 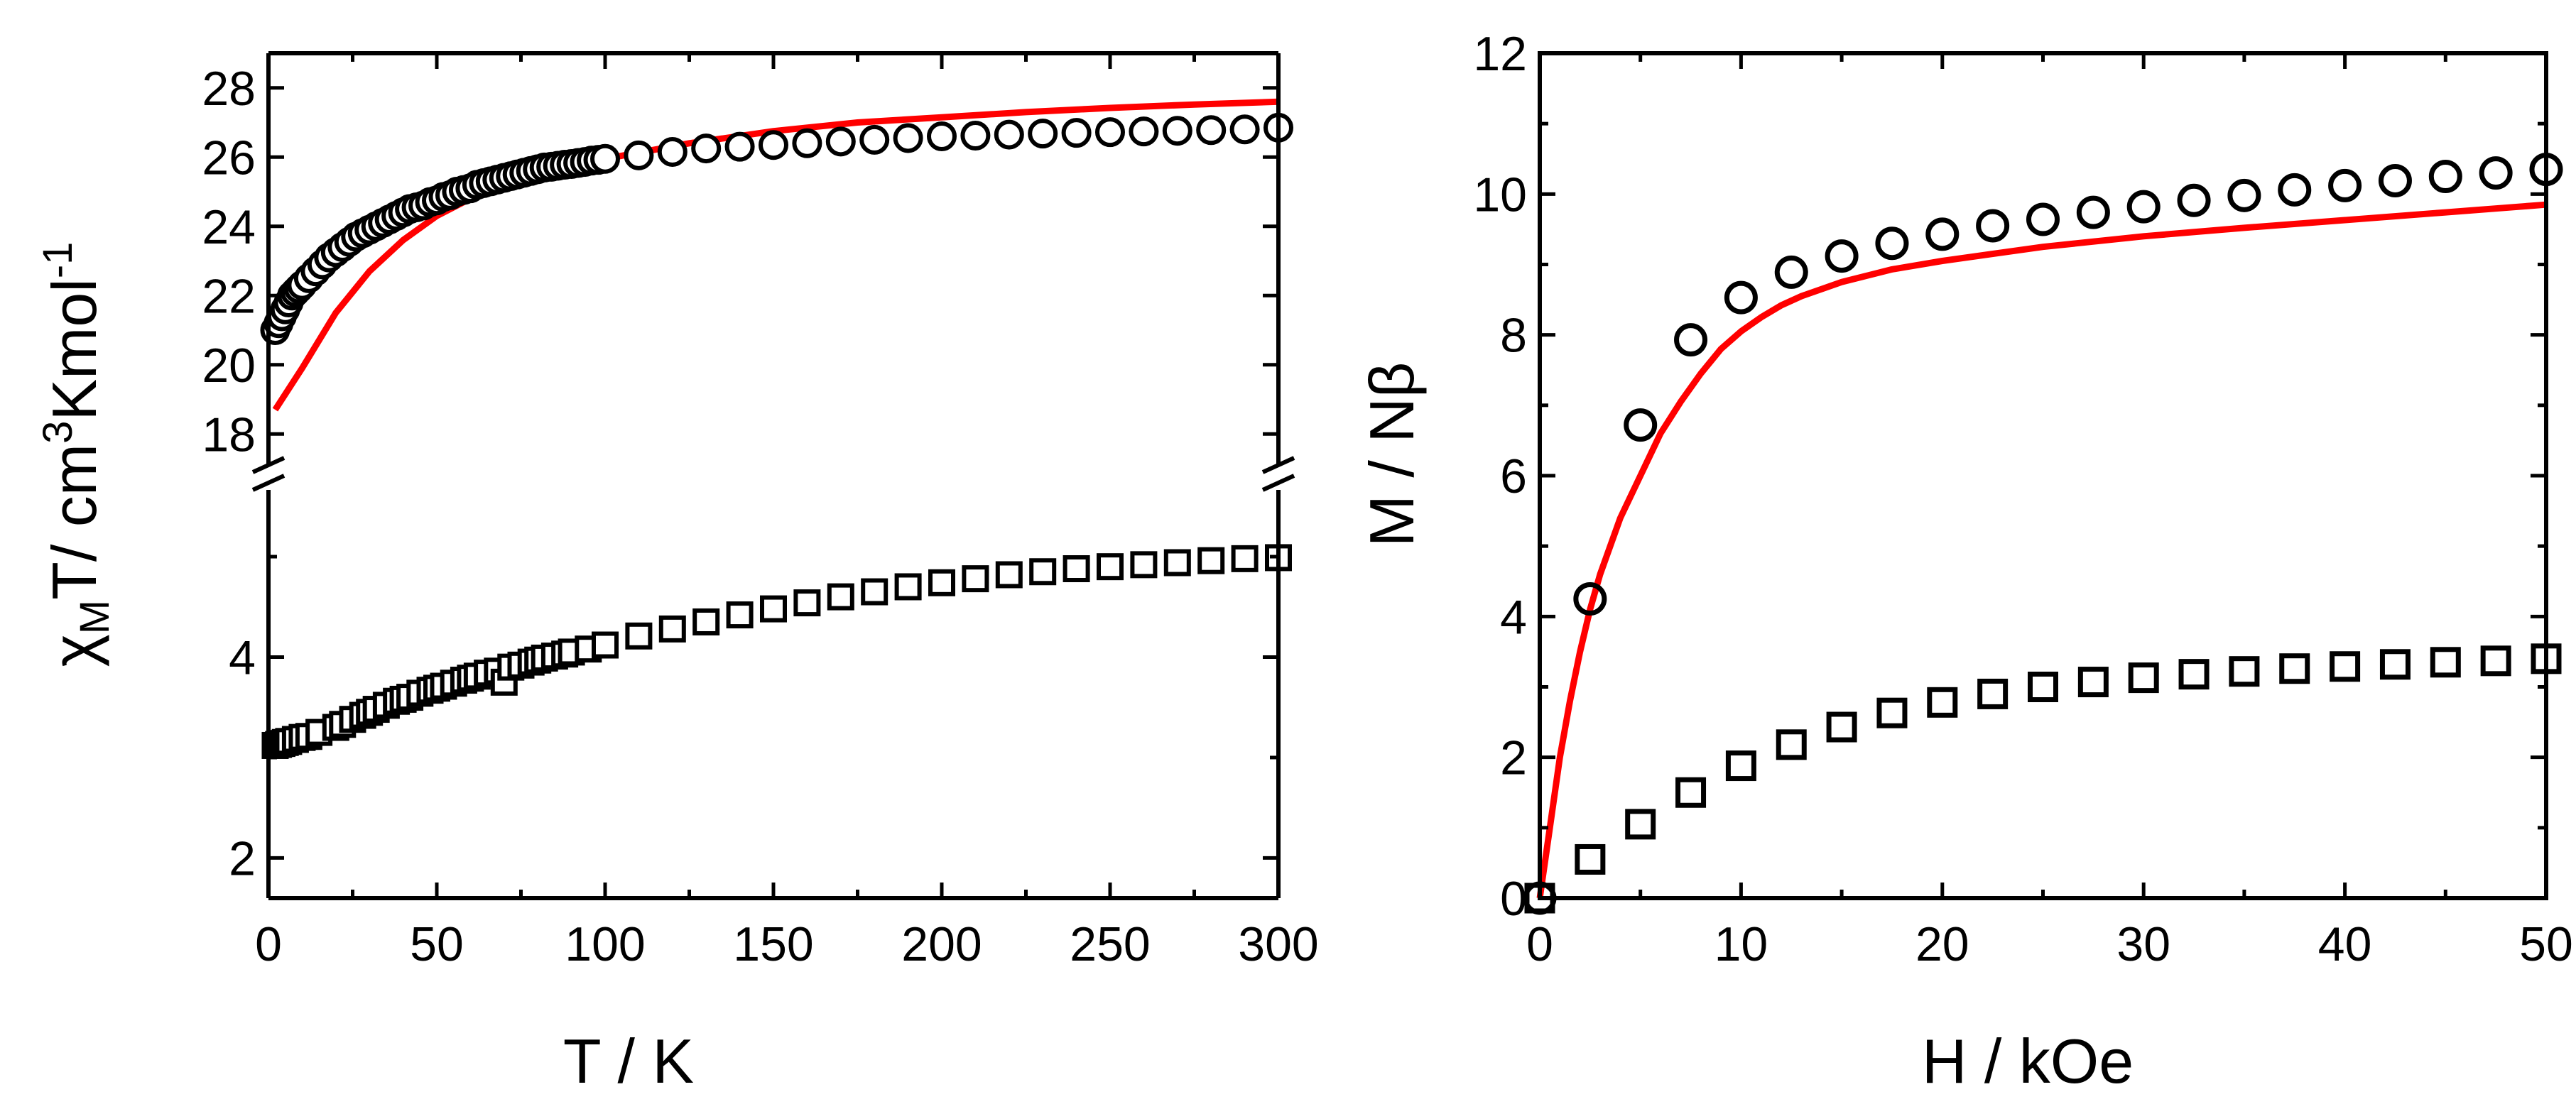 What do you see at coordinates (229, 89) in the screenshot?
I see `left-upper-y-tick-label: 28` at bounding box center [229, 89].